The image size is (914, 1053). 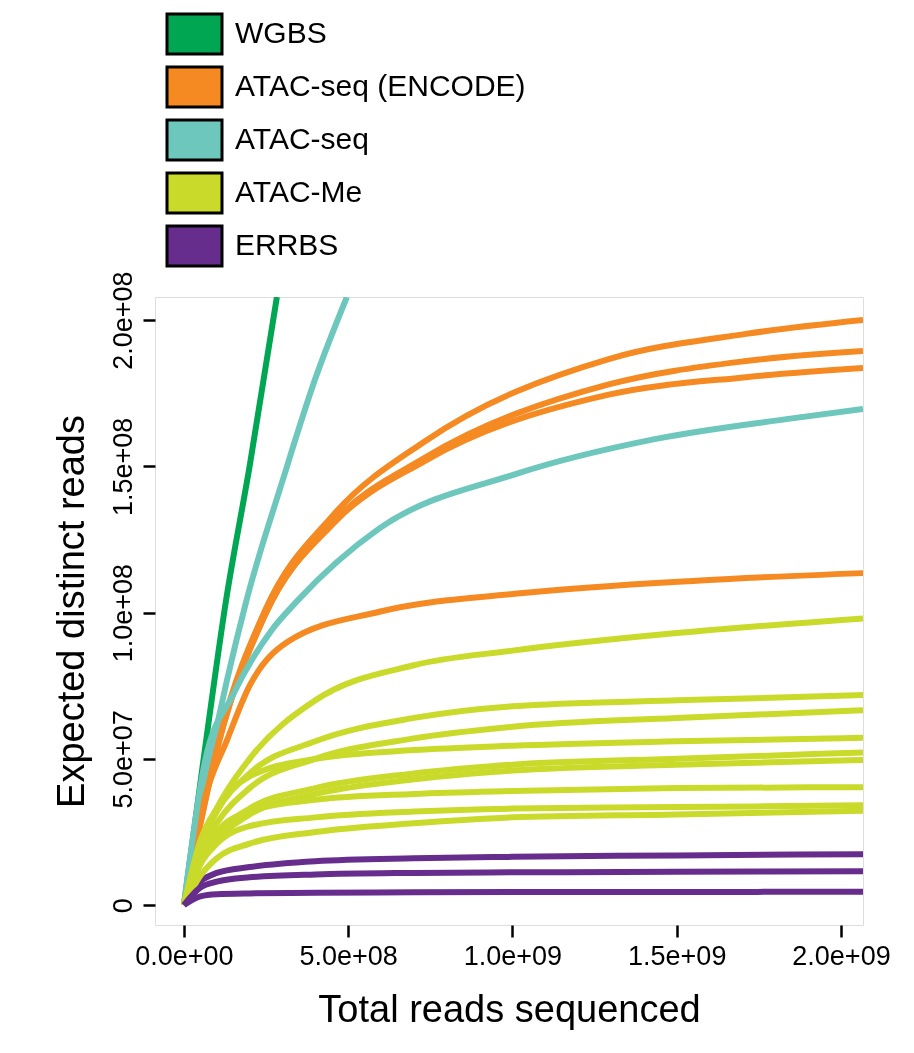 What do you see at coordinates (122, 613) in the screenshot?
I see `y-tick-label: 1.0e+08` at bounding box center [122, 613].